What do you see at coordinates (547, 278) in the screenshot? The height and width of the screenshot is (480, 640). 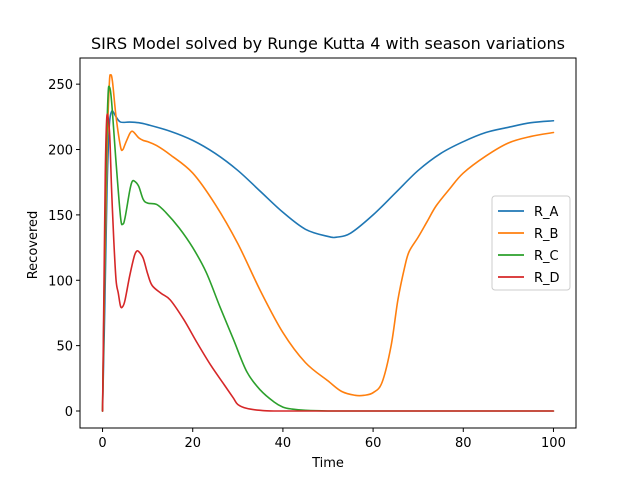 I see `legend-label: R_D` at bounding box center [547, 278].